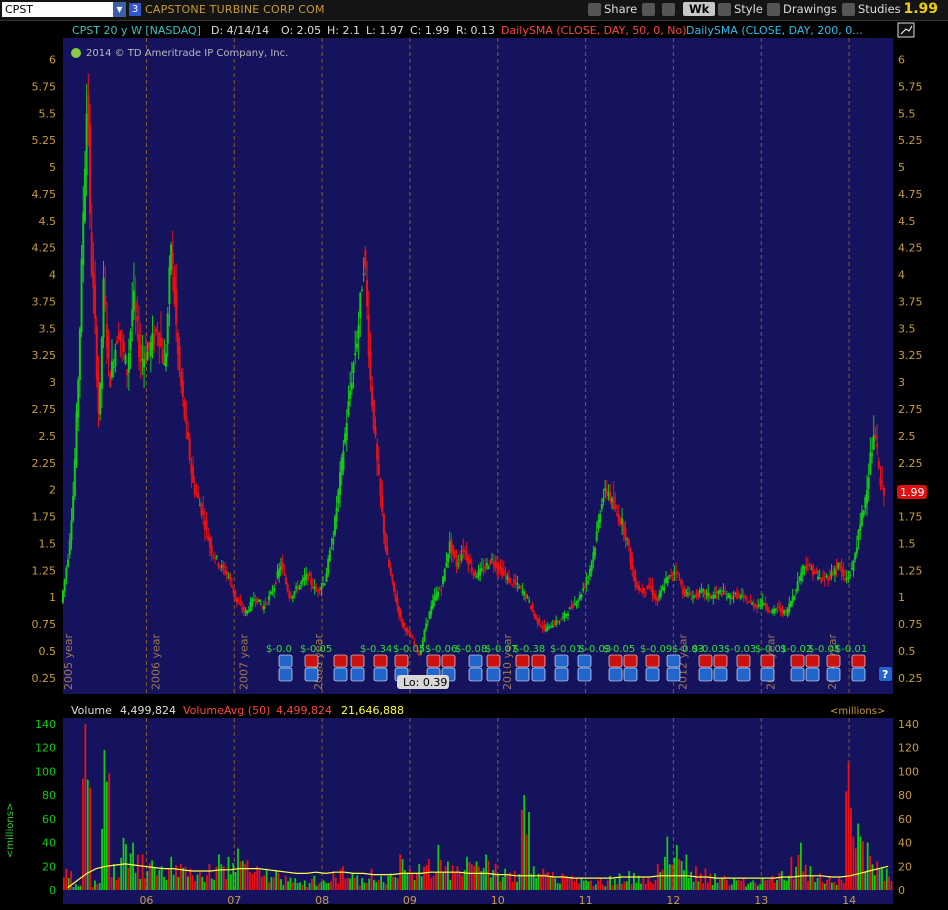 This screenshot has width=948, height=910. What do you see at coordinates (48, 328) in the screenshot?
I see `price-tick-left: 3.5` at bounding box center [48, 328].